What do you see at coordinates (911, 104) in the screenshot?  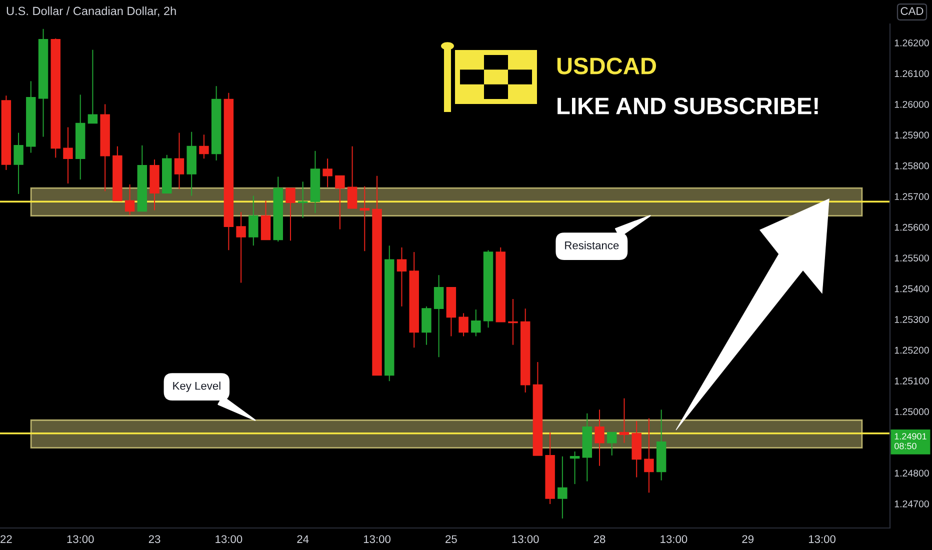 I see `y-tick-label: 1.26000` at bounding box center [911, 104].